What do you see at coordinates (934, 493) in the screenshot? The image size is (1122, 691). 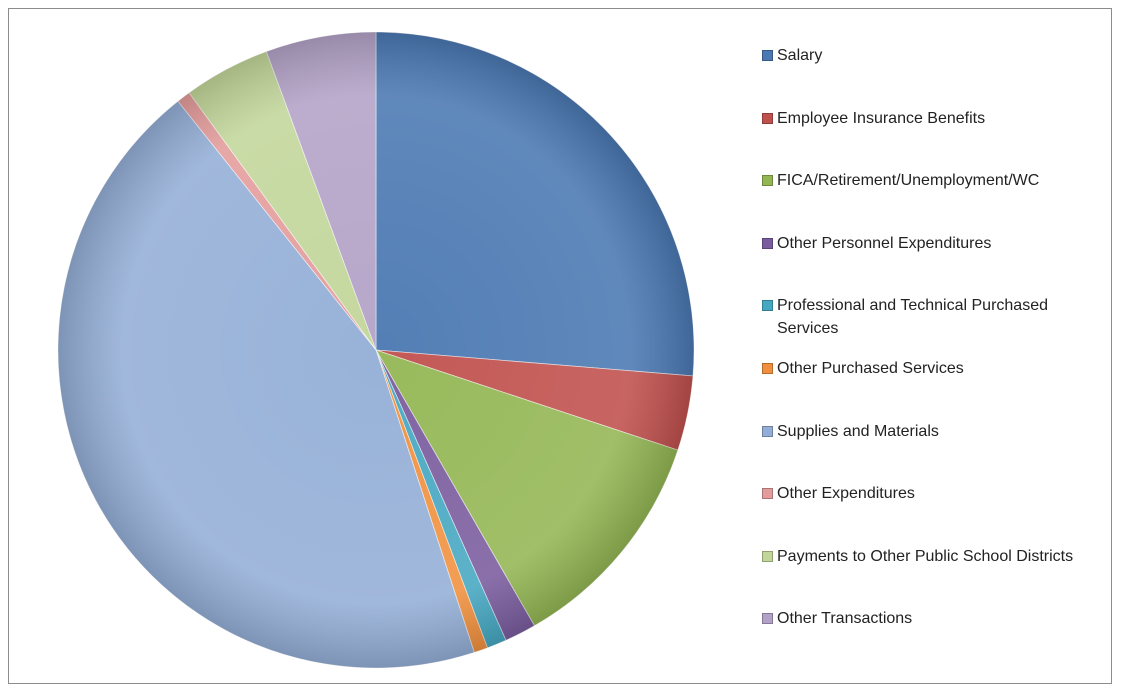 I see `legend-item: Other Expenditures` at bounding box center [934, 493].